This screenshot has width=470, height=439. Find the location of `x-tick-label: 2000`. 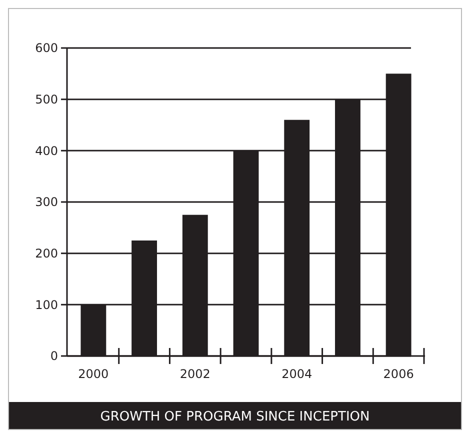

x-tick-label: 2000 is located at coordinates (93, 374).